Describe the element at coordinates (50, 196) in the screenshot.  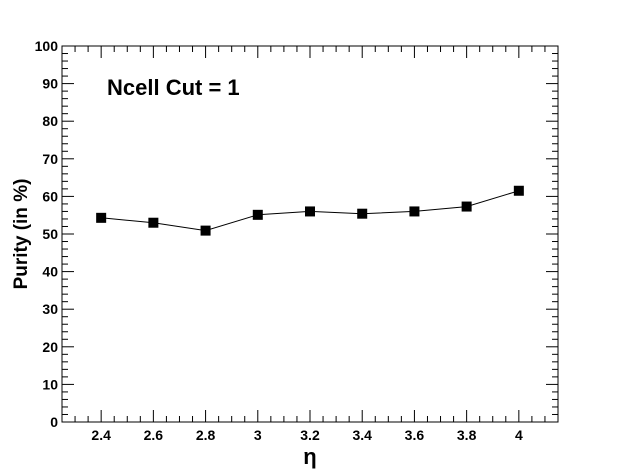
I see `y-tick-label: 60` at that location.